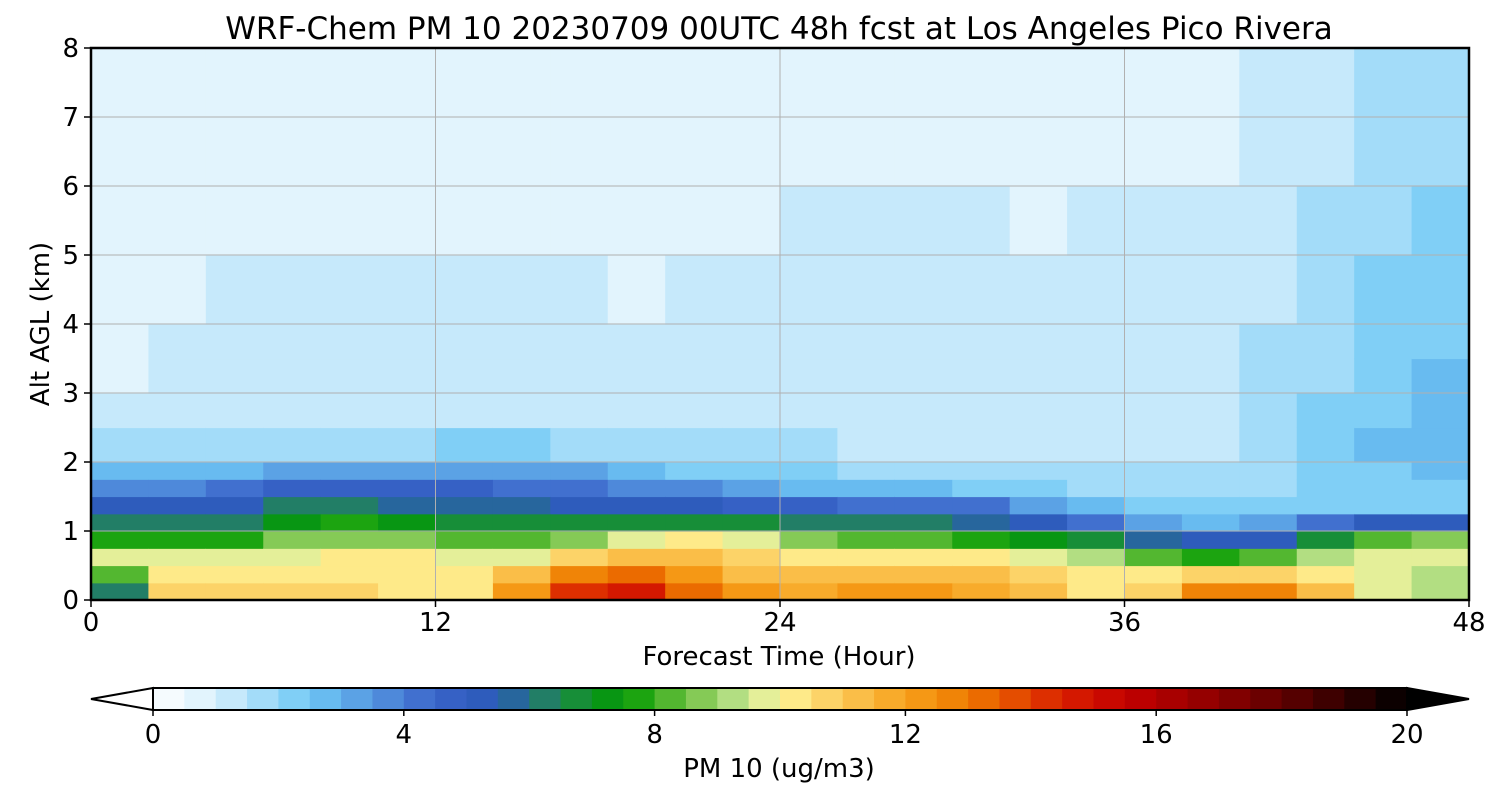 This screenshot has width=1500, height=800. Describe the element at coordinates (70, 532) in the screenshot. I see `y-tick-label: 1` at that location.